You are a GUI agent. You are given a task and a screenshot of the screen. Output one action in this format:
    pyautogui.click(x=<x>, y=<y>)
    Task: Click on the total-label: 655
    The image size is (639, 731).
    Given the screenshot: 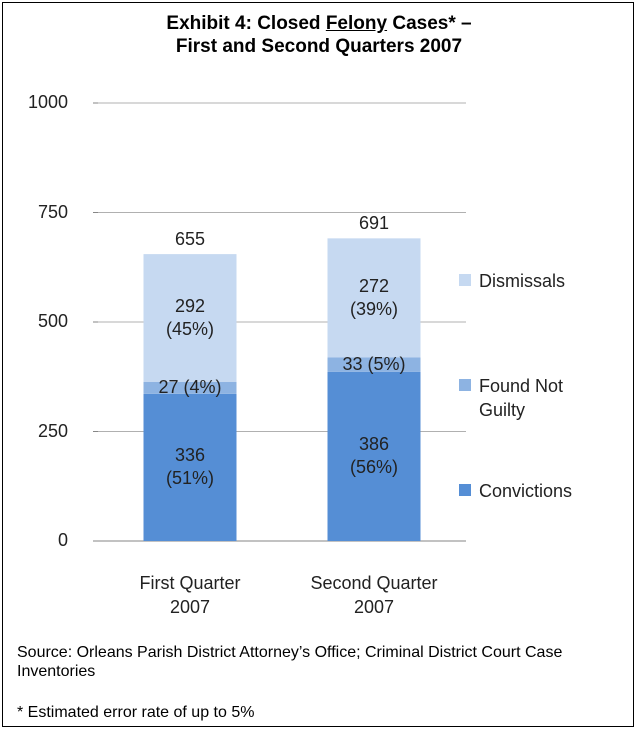 What is the action you would take?
    pyautogui.click(x=190, y=239)
    